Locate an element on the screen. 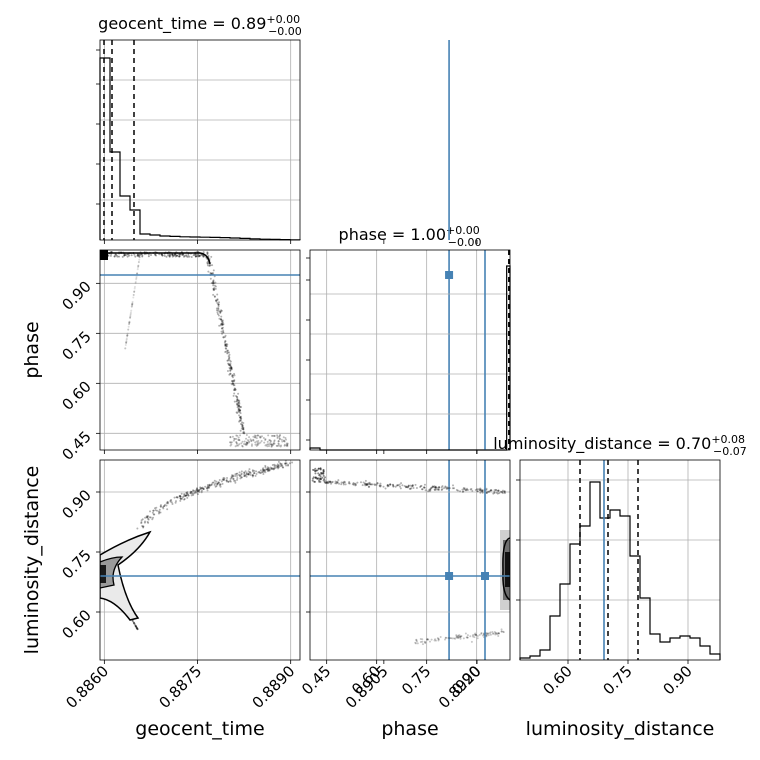 The image size is (760, 760). density-core is located at coordinates (104, 255).